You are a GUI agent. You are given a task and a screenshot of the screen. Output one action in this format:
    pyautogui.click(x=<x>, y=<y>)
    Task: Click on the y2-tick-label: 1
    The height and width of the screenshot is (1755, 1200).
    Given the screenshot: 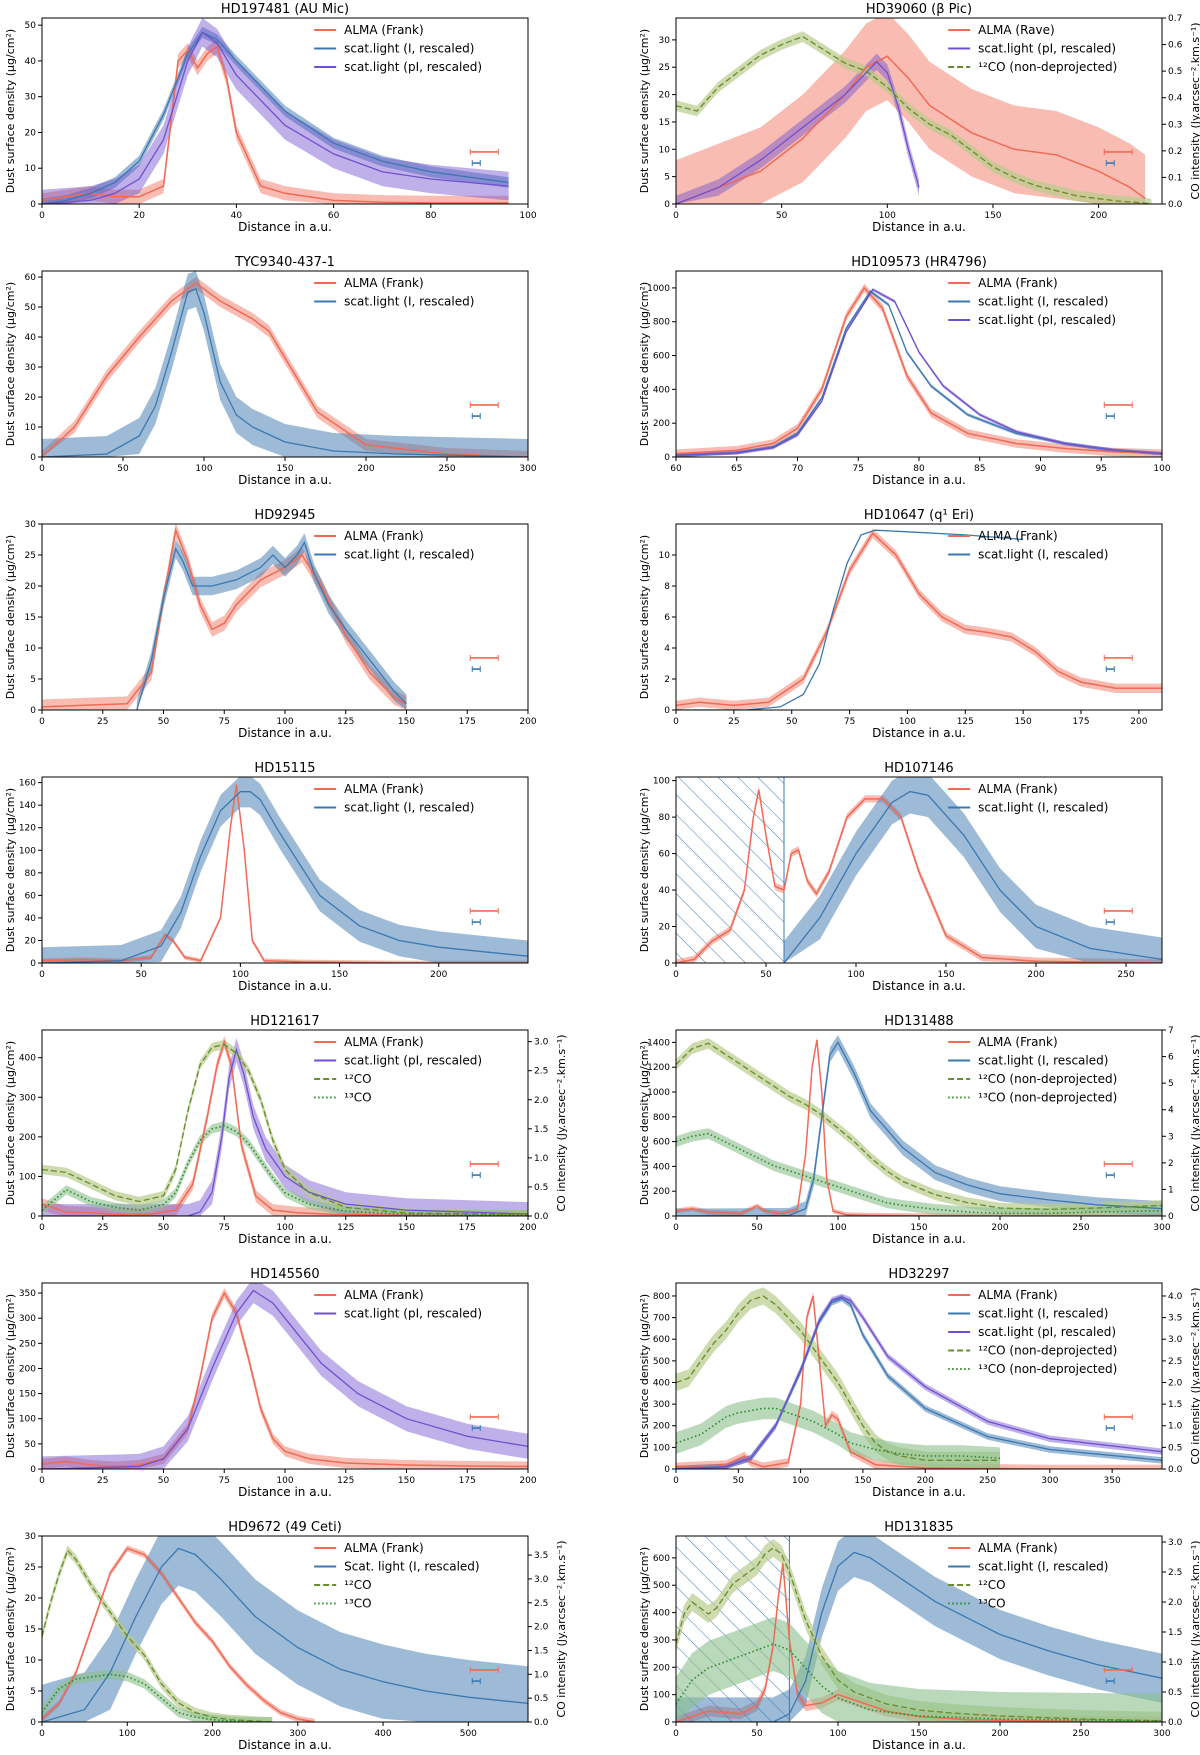 What is the action you would take?
    pyautogui.click(x=1171, y=1190)
    